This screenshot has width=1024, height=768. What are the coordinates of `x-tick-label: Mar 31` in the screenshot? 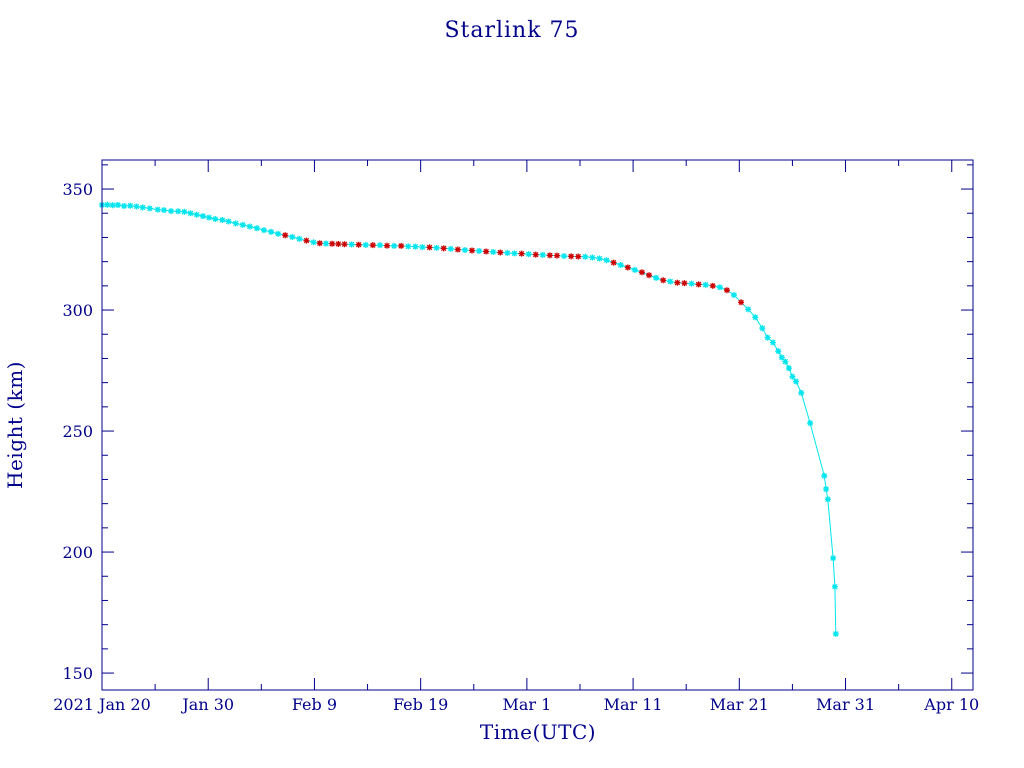 It's located at (845, 704).